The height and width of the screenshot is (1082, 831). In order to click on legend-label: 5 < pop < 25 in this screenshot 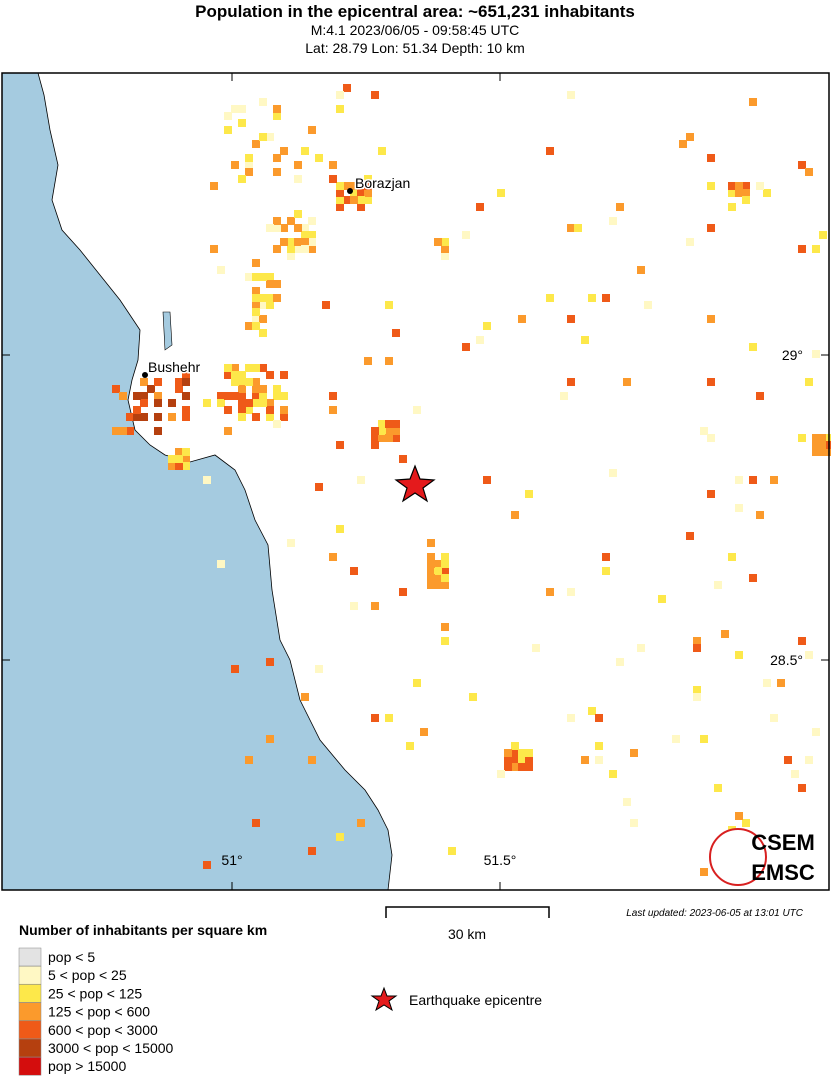, I will do `click(87, 975)`.